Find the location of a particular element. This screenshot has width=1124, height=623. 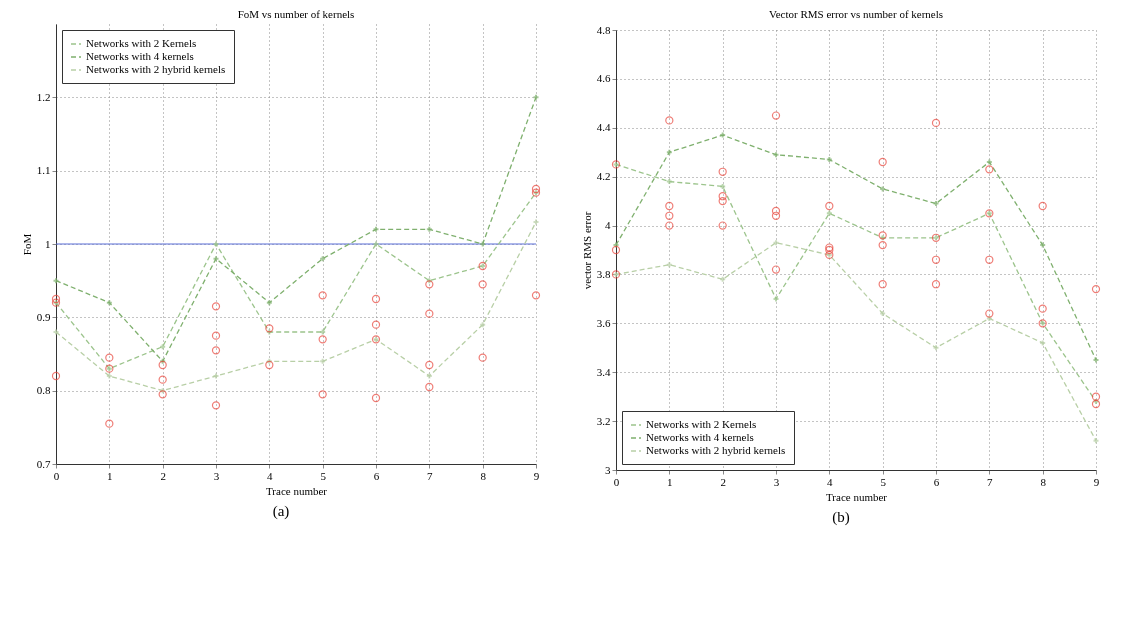

y-tick-label: 1.2 is located at coordinates (43, 96).